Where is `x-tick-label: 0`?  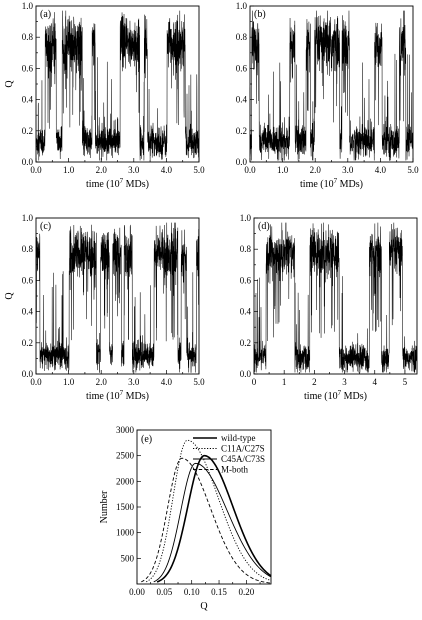 x-tick-label: 0 is located at coordinates (254, 382).